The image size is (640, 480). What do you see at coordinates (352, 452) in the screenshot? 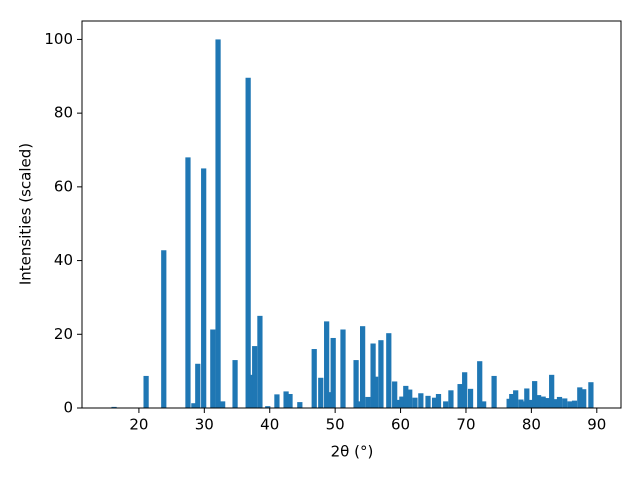
I see `x-axis-label: 2θ (°)` at bounding box center [352, 452].